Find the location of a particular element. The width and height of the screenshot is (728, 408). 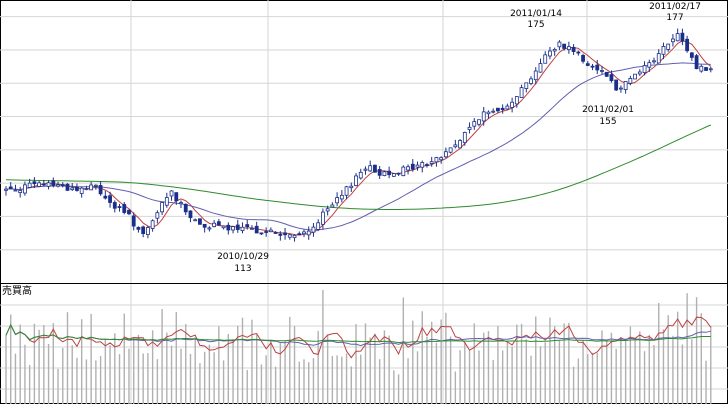

annotation-value: 175 is located at coordinates (535, 25).